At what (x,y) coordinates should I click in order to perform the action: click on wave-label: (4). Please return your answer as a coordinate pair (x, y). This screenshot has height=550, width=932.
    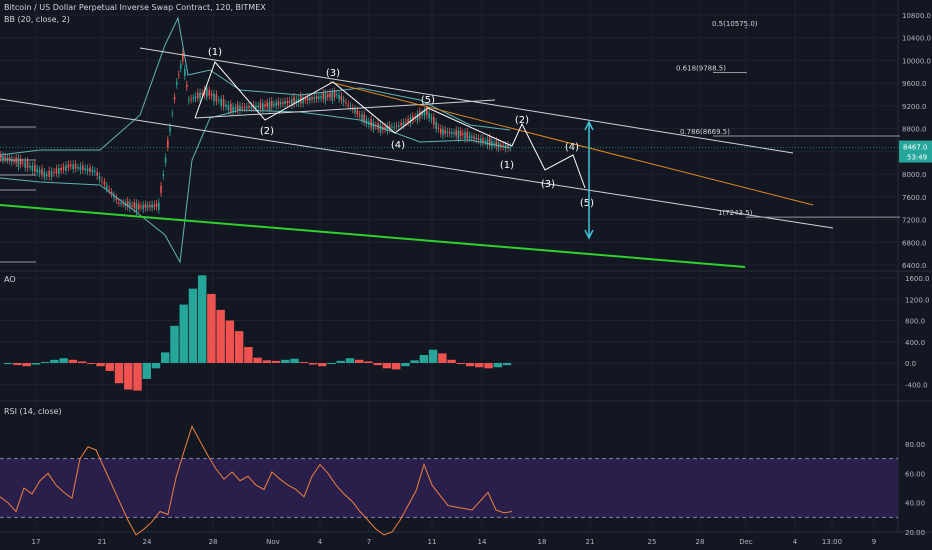
    Looking at the image, I should click on (398, 145).